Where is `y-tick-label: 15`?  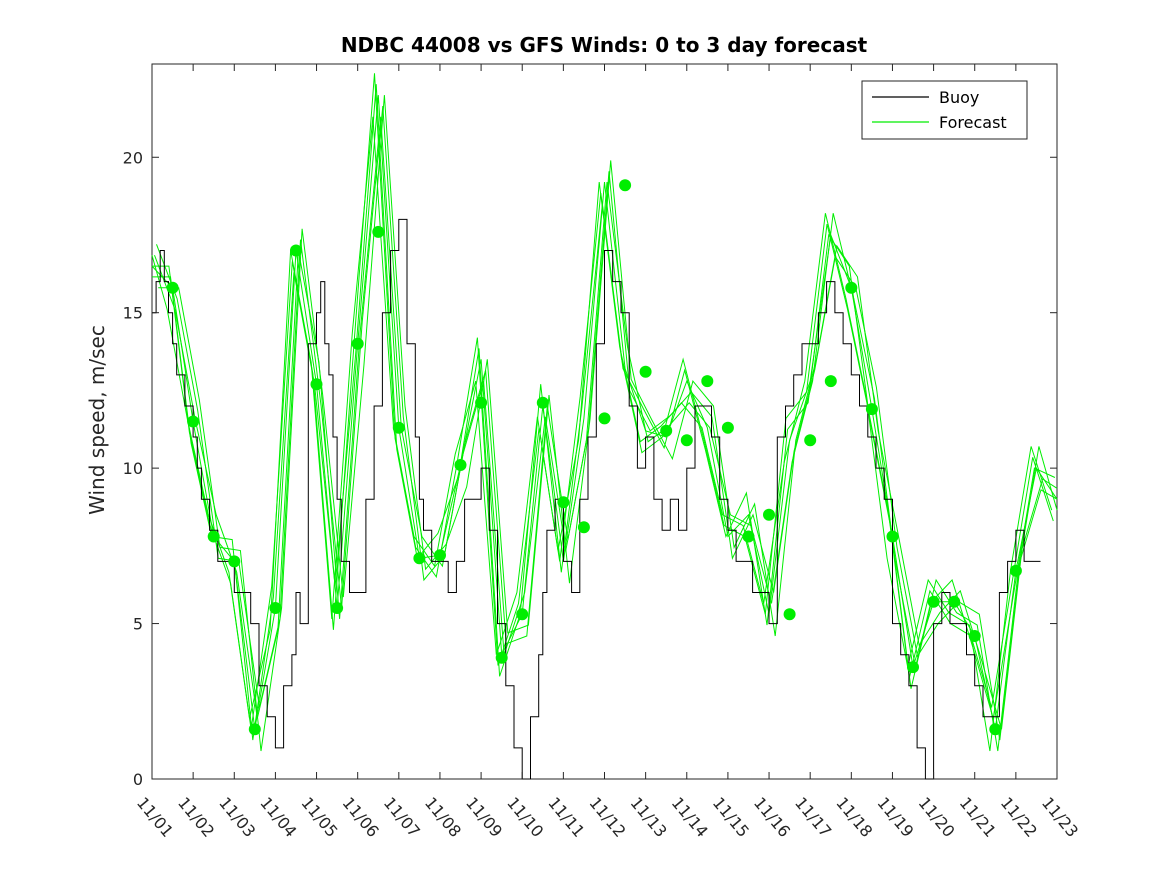 y-tick-label: 15 is located at coordinates (133, 313).